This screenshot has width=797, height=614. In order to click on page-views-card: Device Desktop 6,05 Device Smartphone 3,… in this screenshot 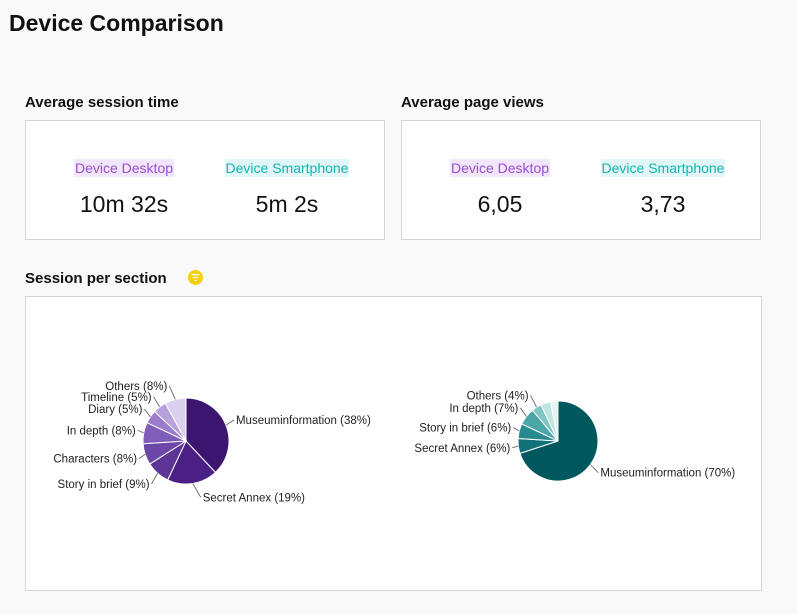, I will do `click(581, 180)`.